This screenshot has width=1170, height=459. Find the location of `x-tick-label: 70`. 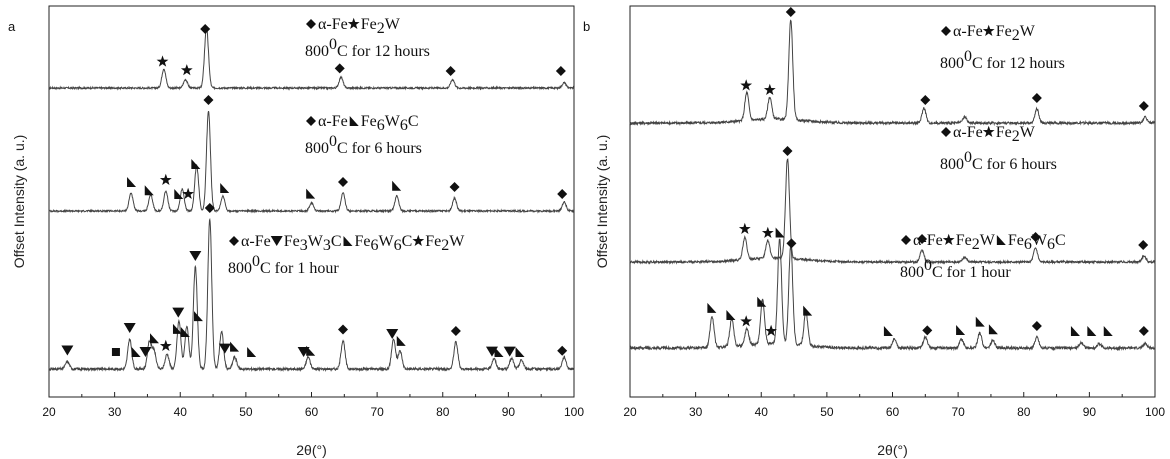

x-tick-label: 70 is located at coordinates (958, 412).